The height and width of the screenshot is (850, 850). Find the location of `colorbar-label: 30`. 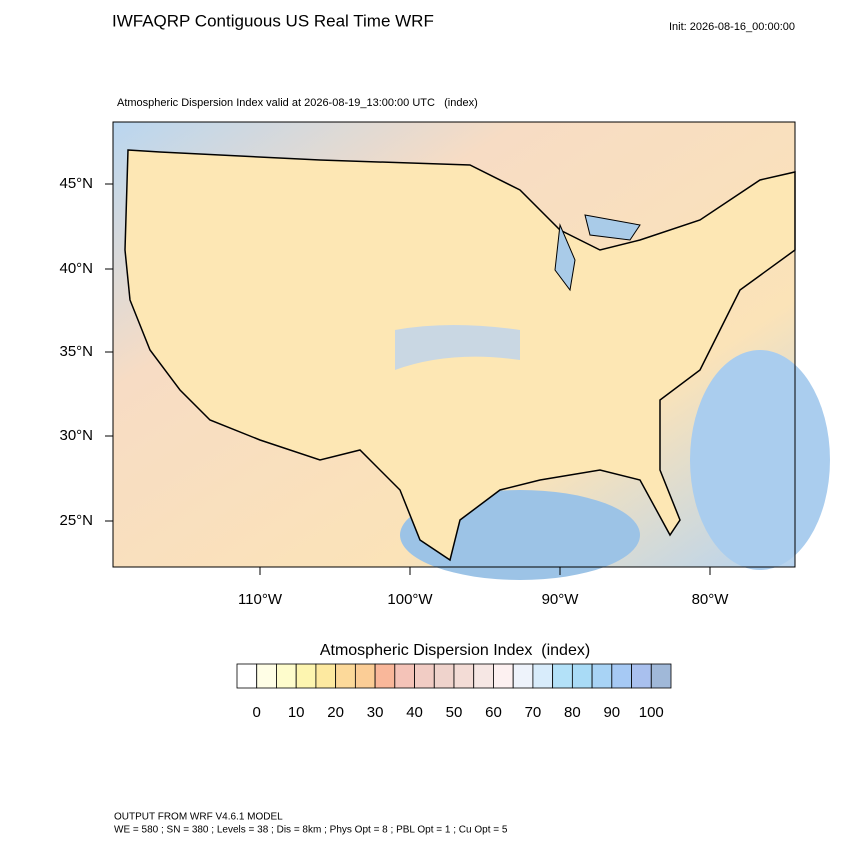

colorbar-label: 30 is located at coordinates (375, 712).